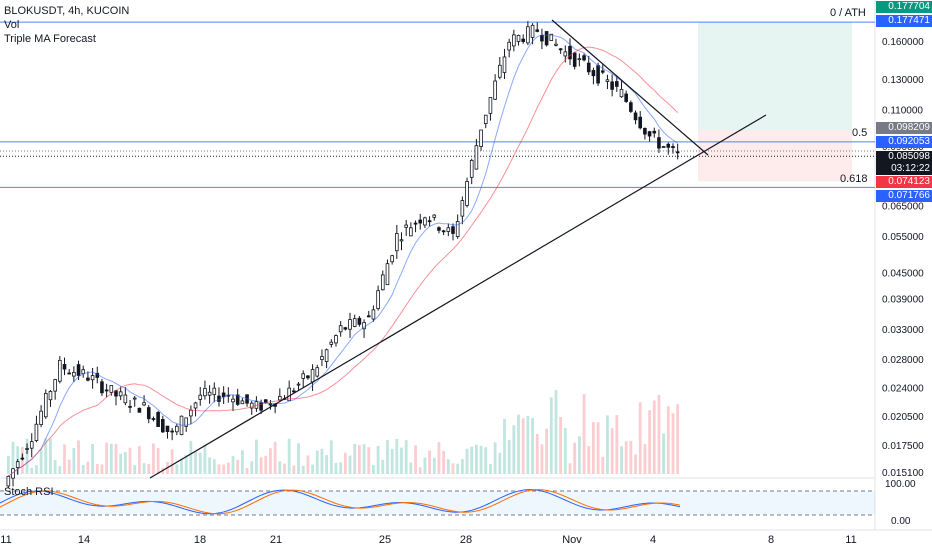  I want to click on x-tick-label: 18, so click(200, 540).